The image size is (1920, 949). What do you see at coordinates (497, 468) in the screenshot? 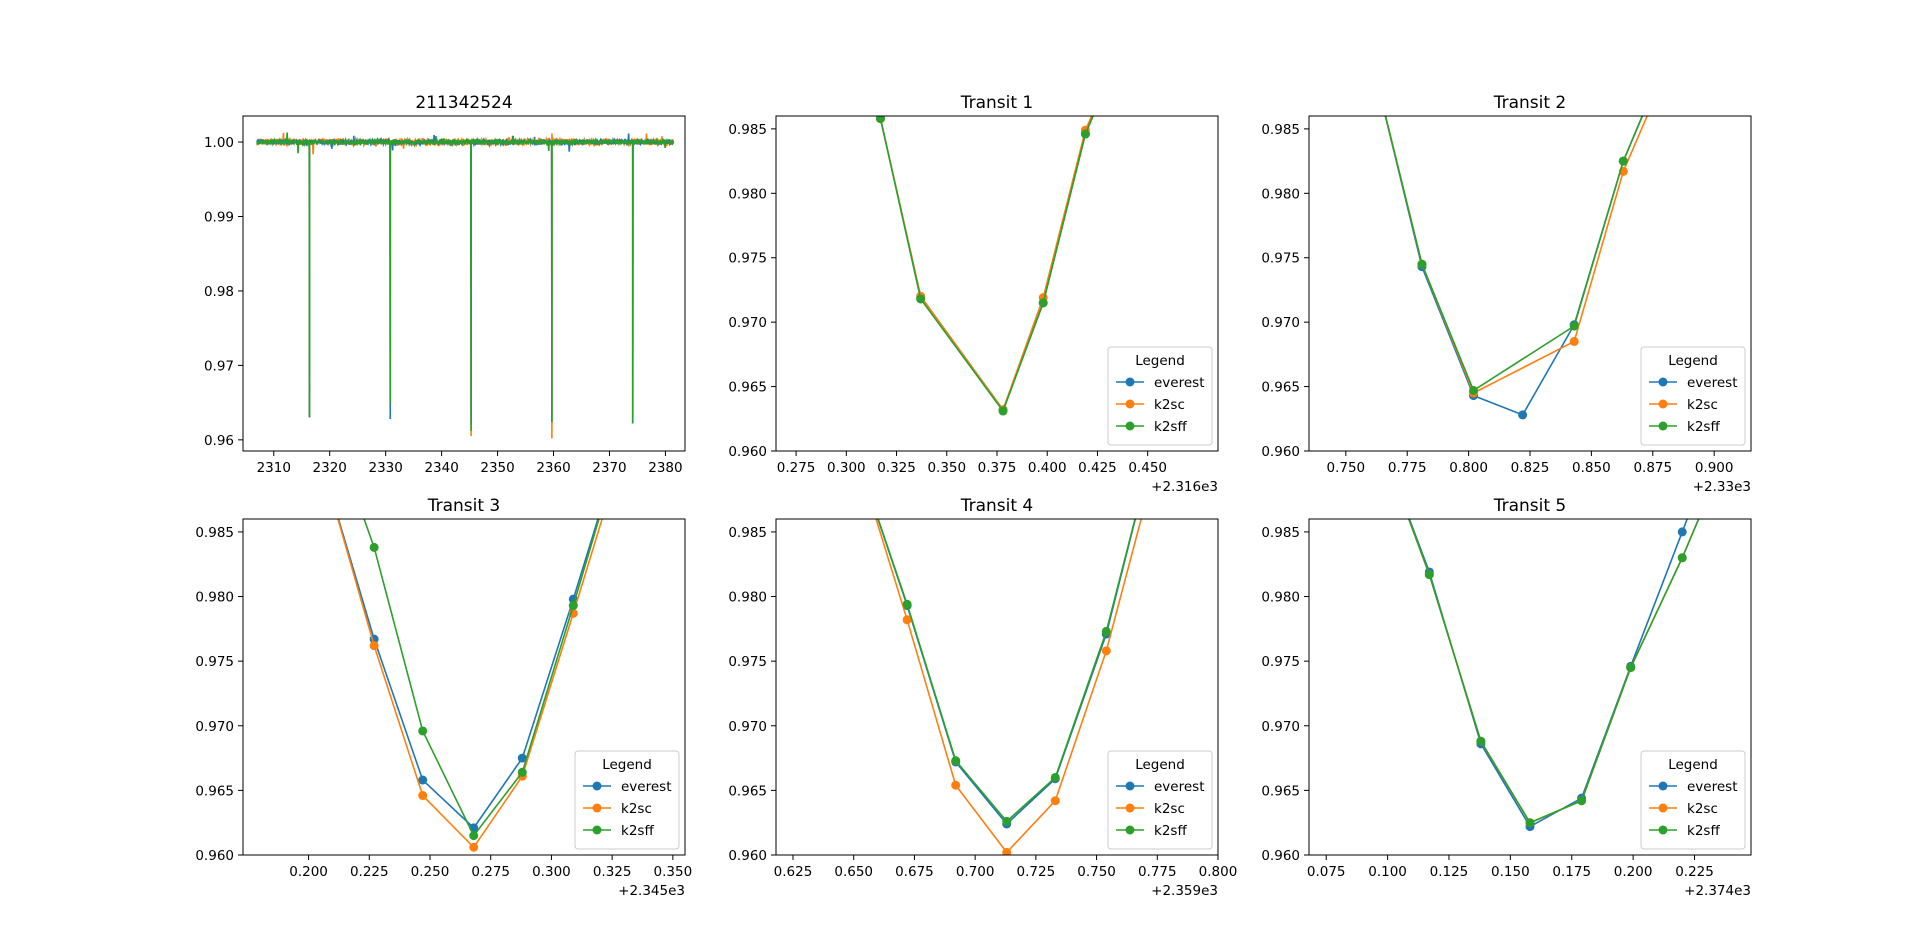
I see `x-tick-label: 2350` at bounding box center [497, 468].